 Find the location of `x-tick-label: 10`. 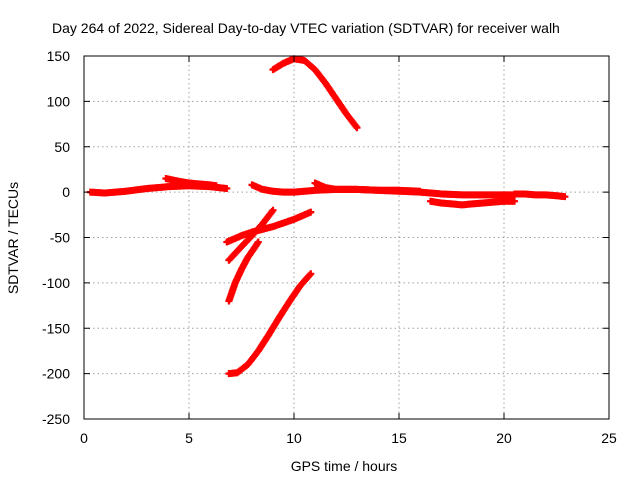

x-tick-label: 10 is located at coordinates (294, 438).